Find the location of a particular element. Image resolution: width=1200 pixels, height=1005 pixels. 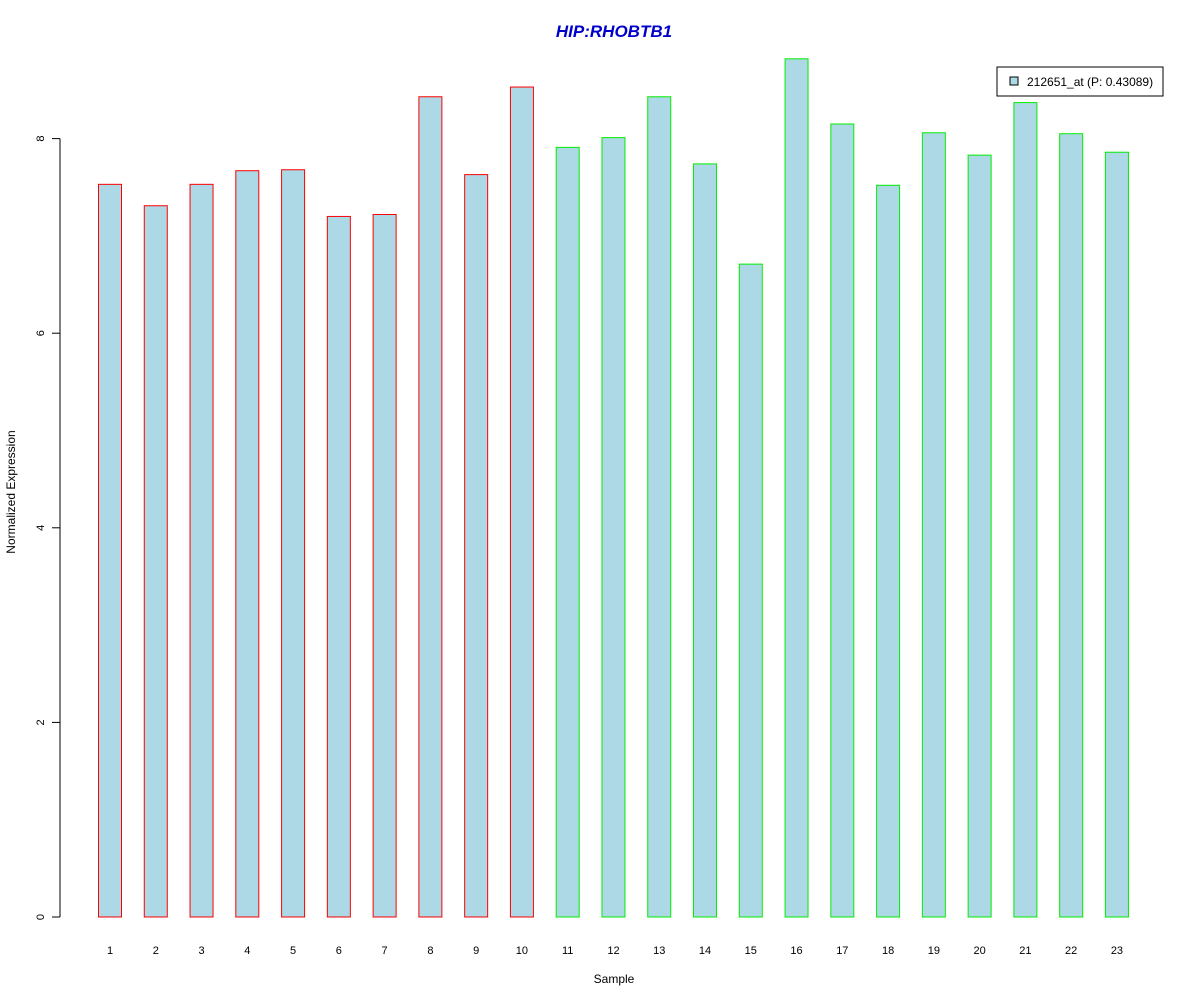

x-tick-label-1: 1 is located at coordinates (110, 951).